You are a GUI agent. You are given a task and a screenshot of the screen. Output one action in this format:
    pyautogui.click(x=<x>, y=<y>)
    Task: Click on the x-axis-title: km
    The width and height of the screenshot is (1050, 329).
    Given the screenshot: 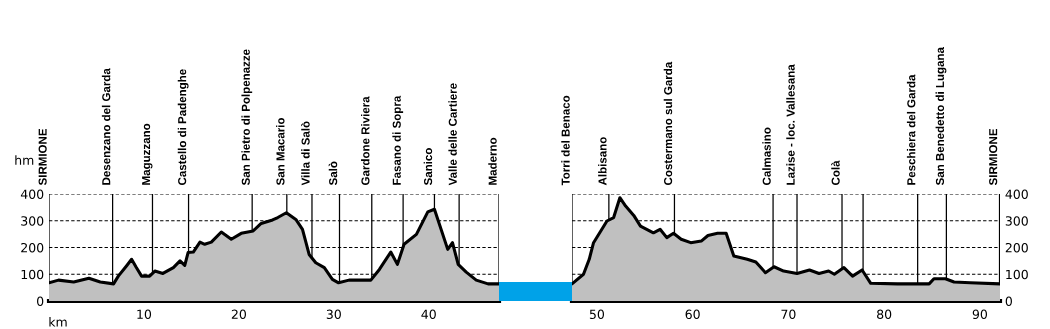 What is the action you would take?
    pyautogui.click(x=58, y=322)
    